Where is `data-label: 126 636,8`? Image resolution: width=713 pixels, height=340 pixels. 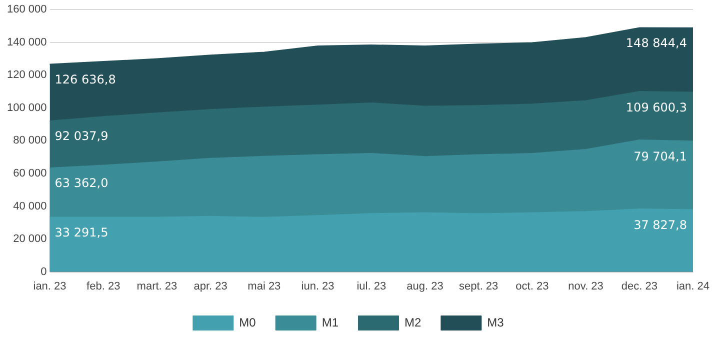 data-label: 126 636,8 is located at coordinates (85, 79).